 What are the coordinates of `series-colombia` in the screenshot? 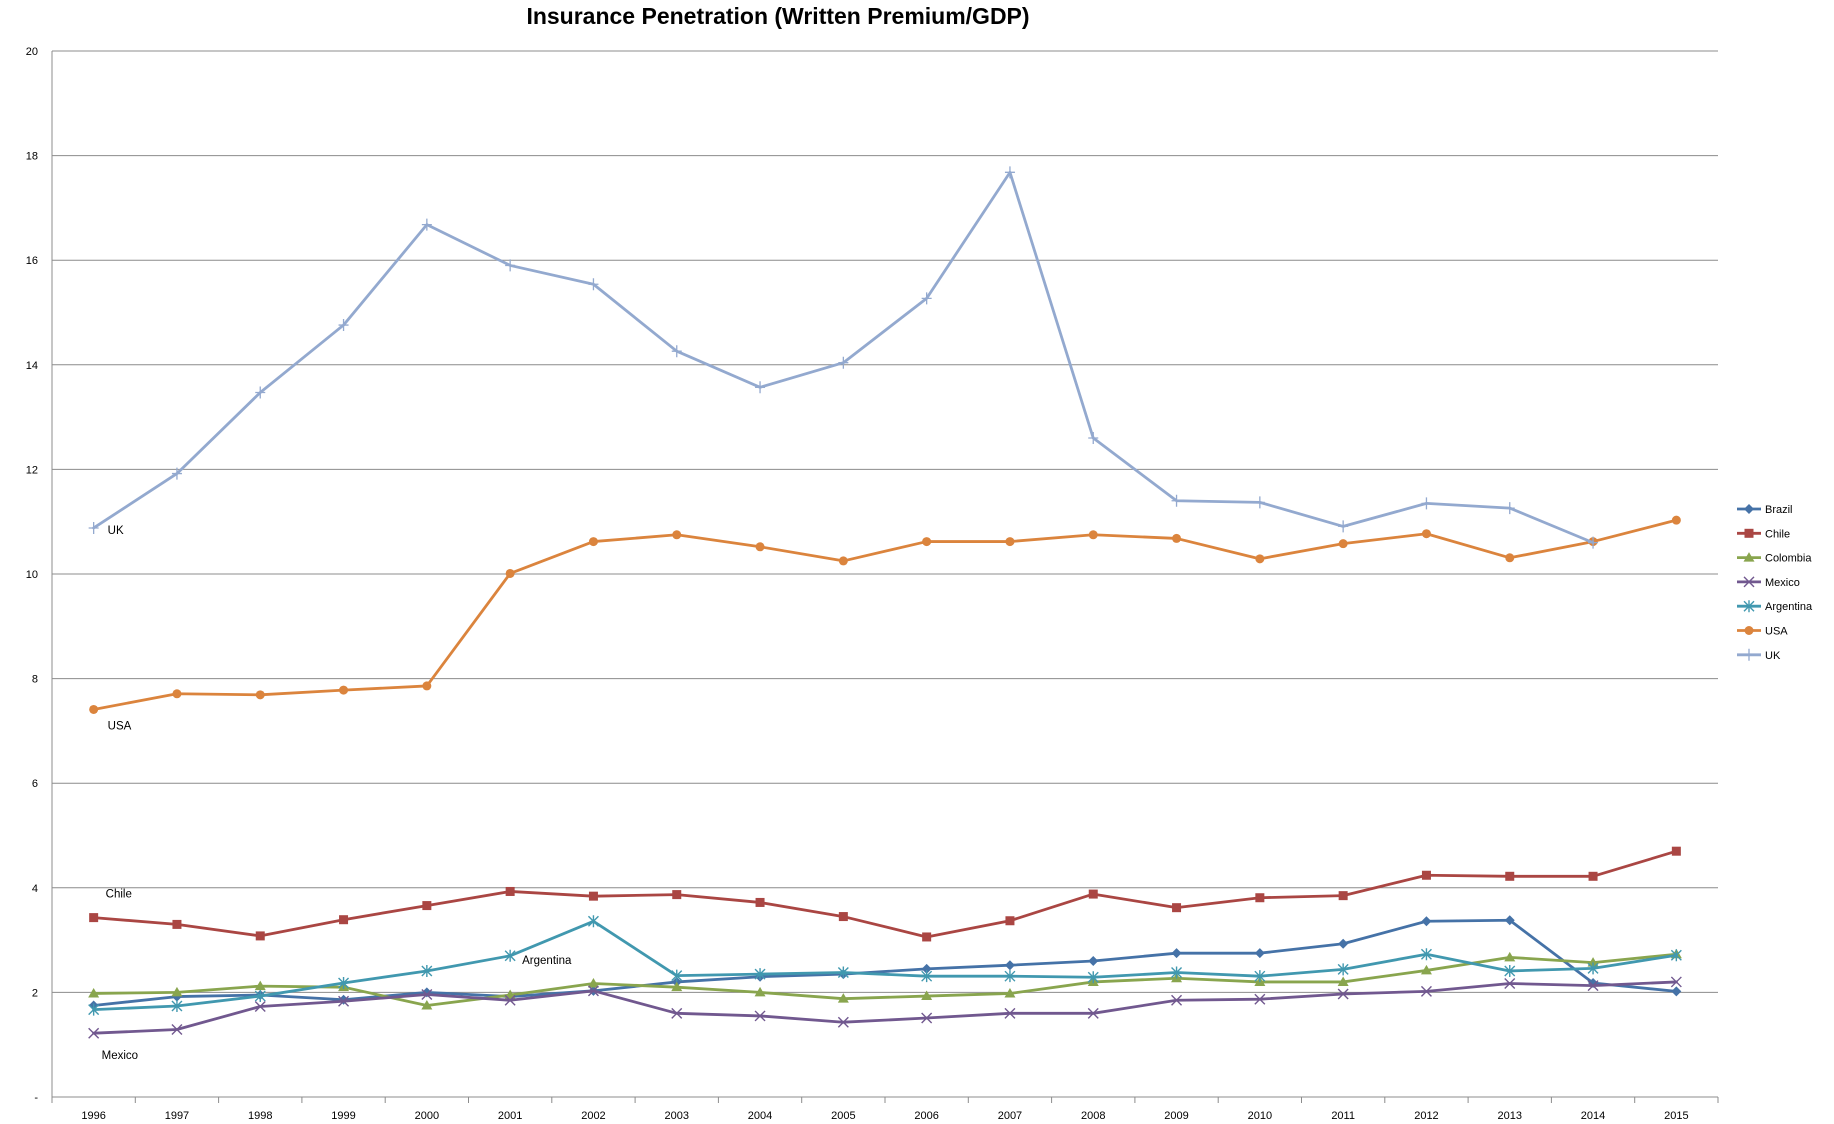 It's located at (885, 979).